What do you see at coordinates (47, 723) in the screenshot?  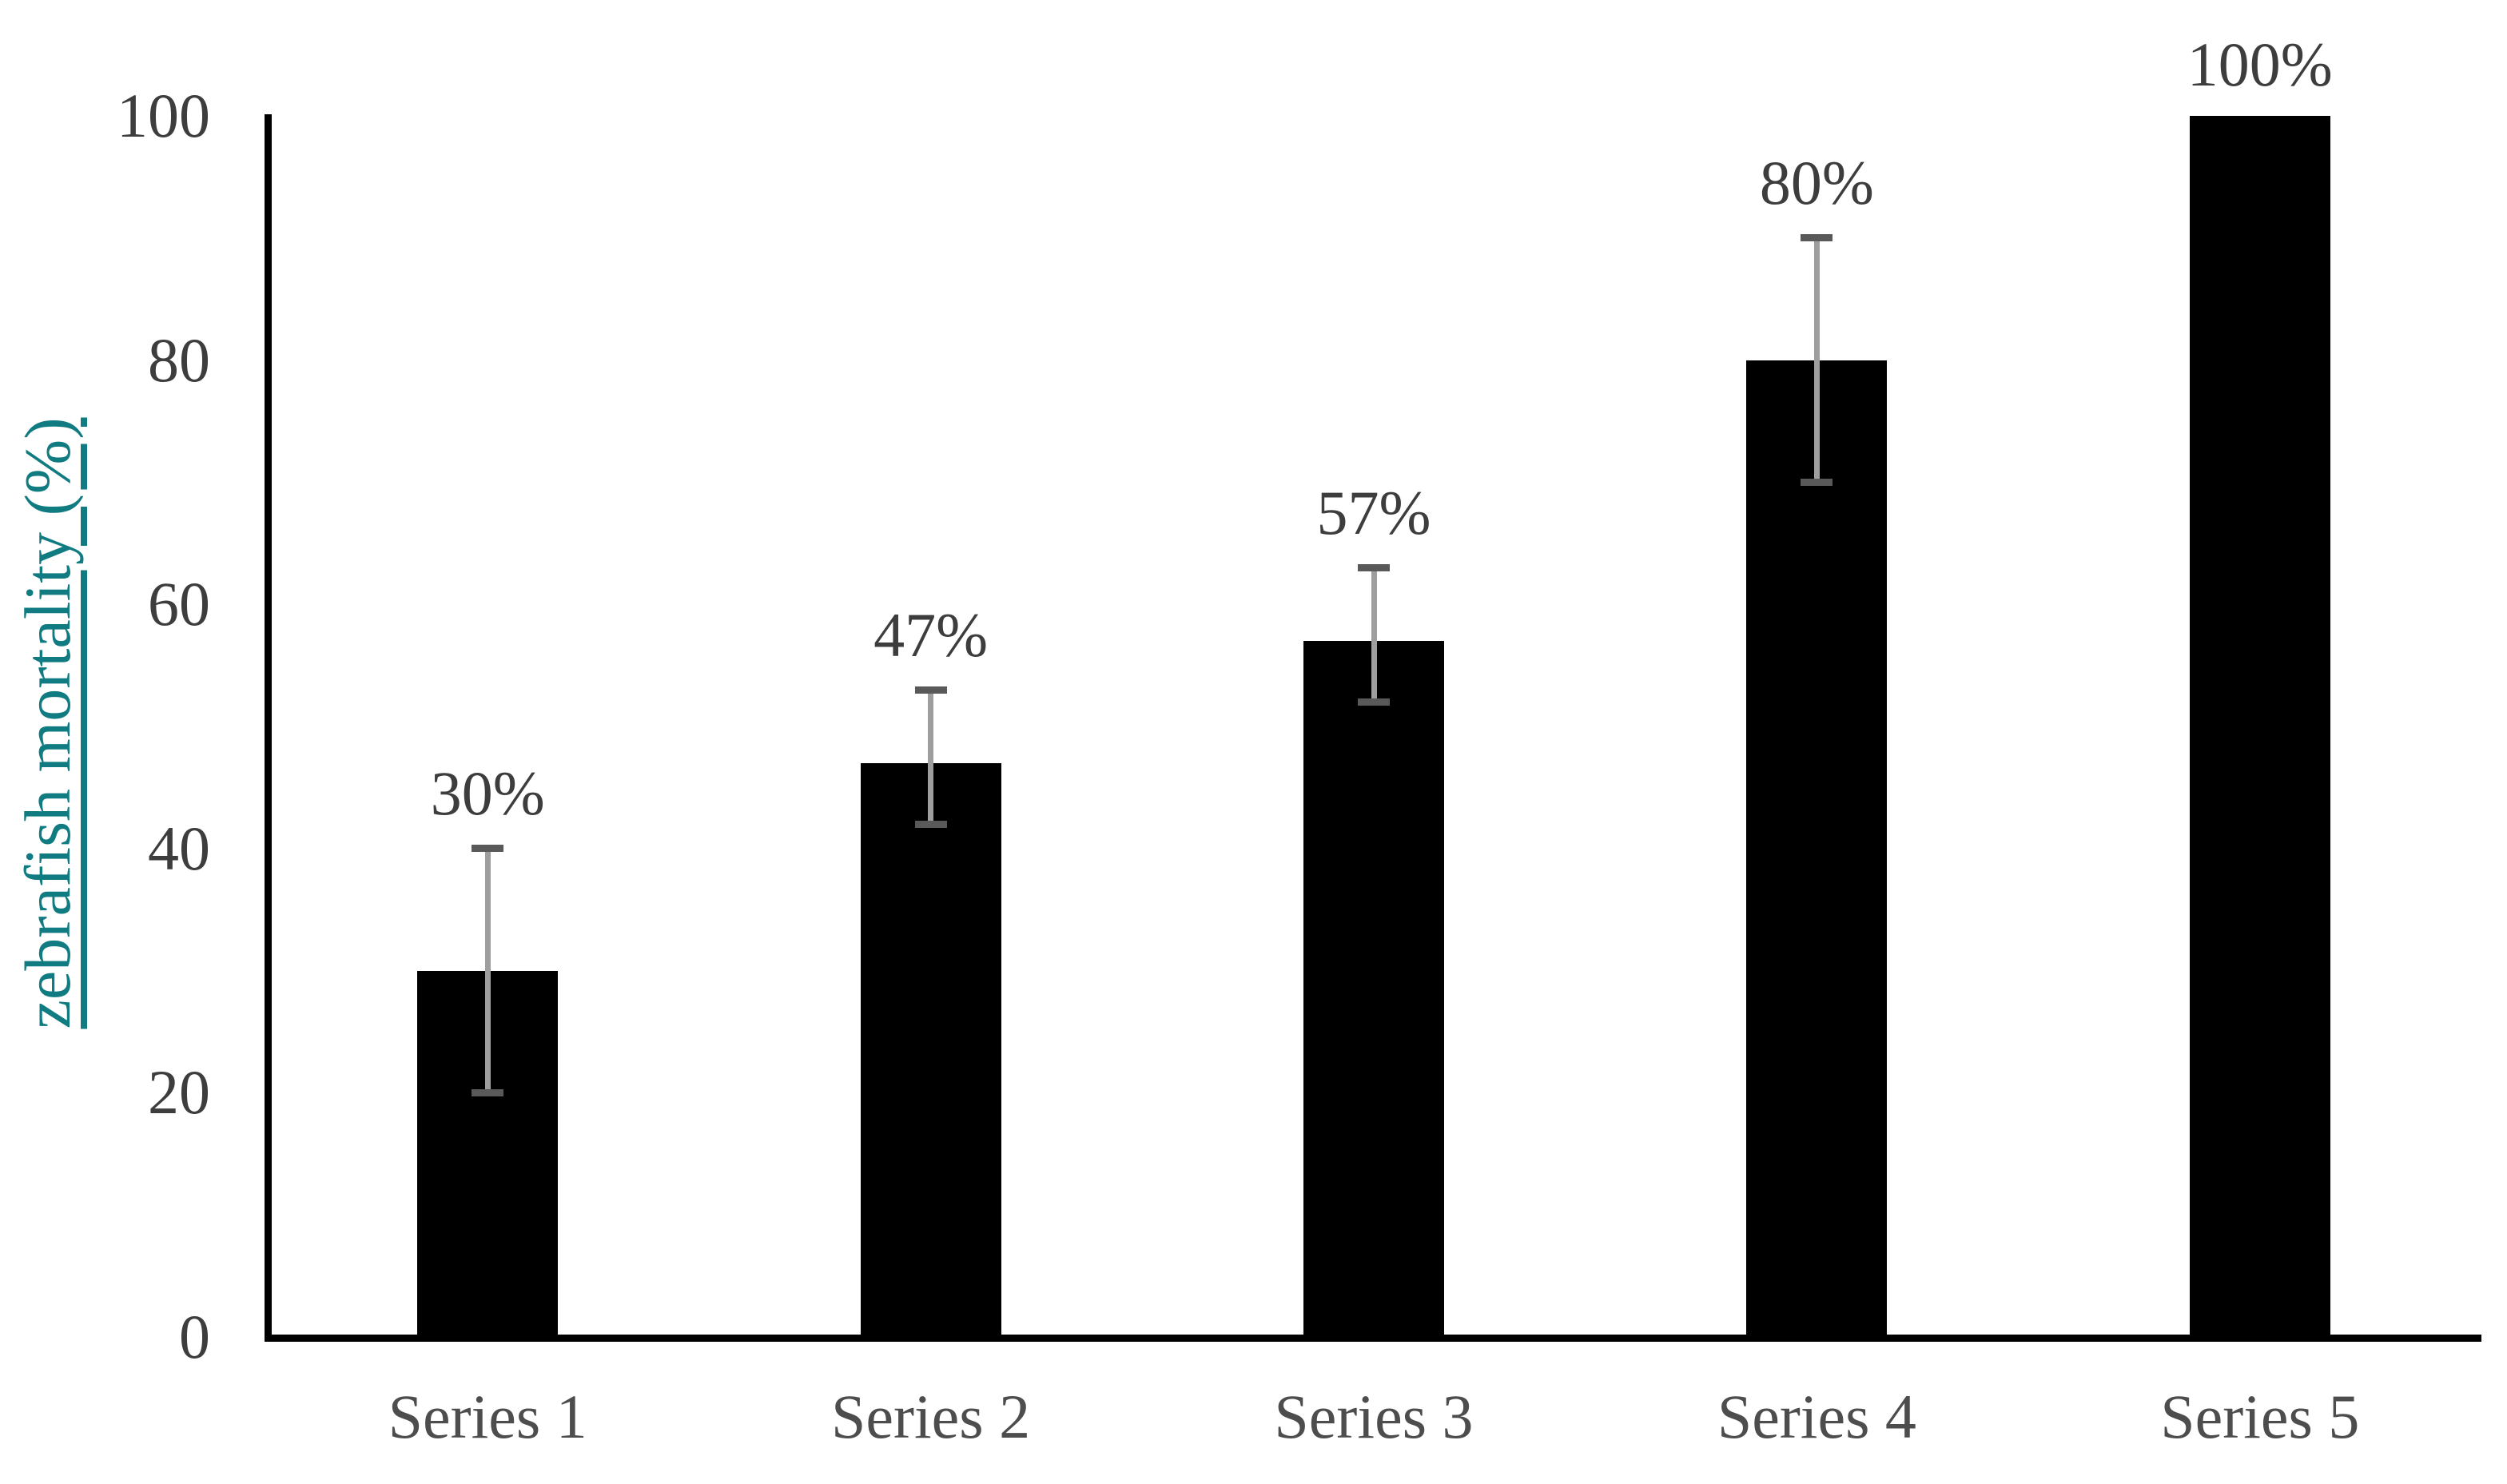 I see `y-axis-title: zebrafish mortality (%)` at bounding box center [47, 723].